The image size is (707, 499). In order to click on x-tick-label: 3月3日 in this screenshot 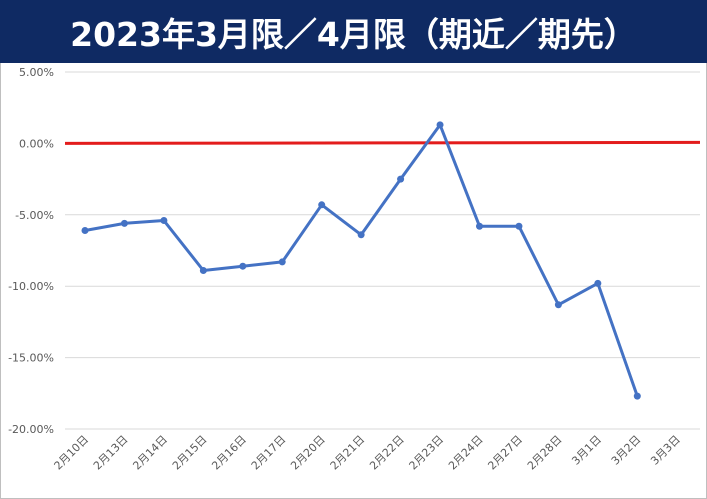, I will do `click(665, 450)`.